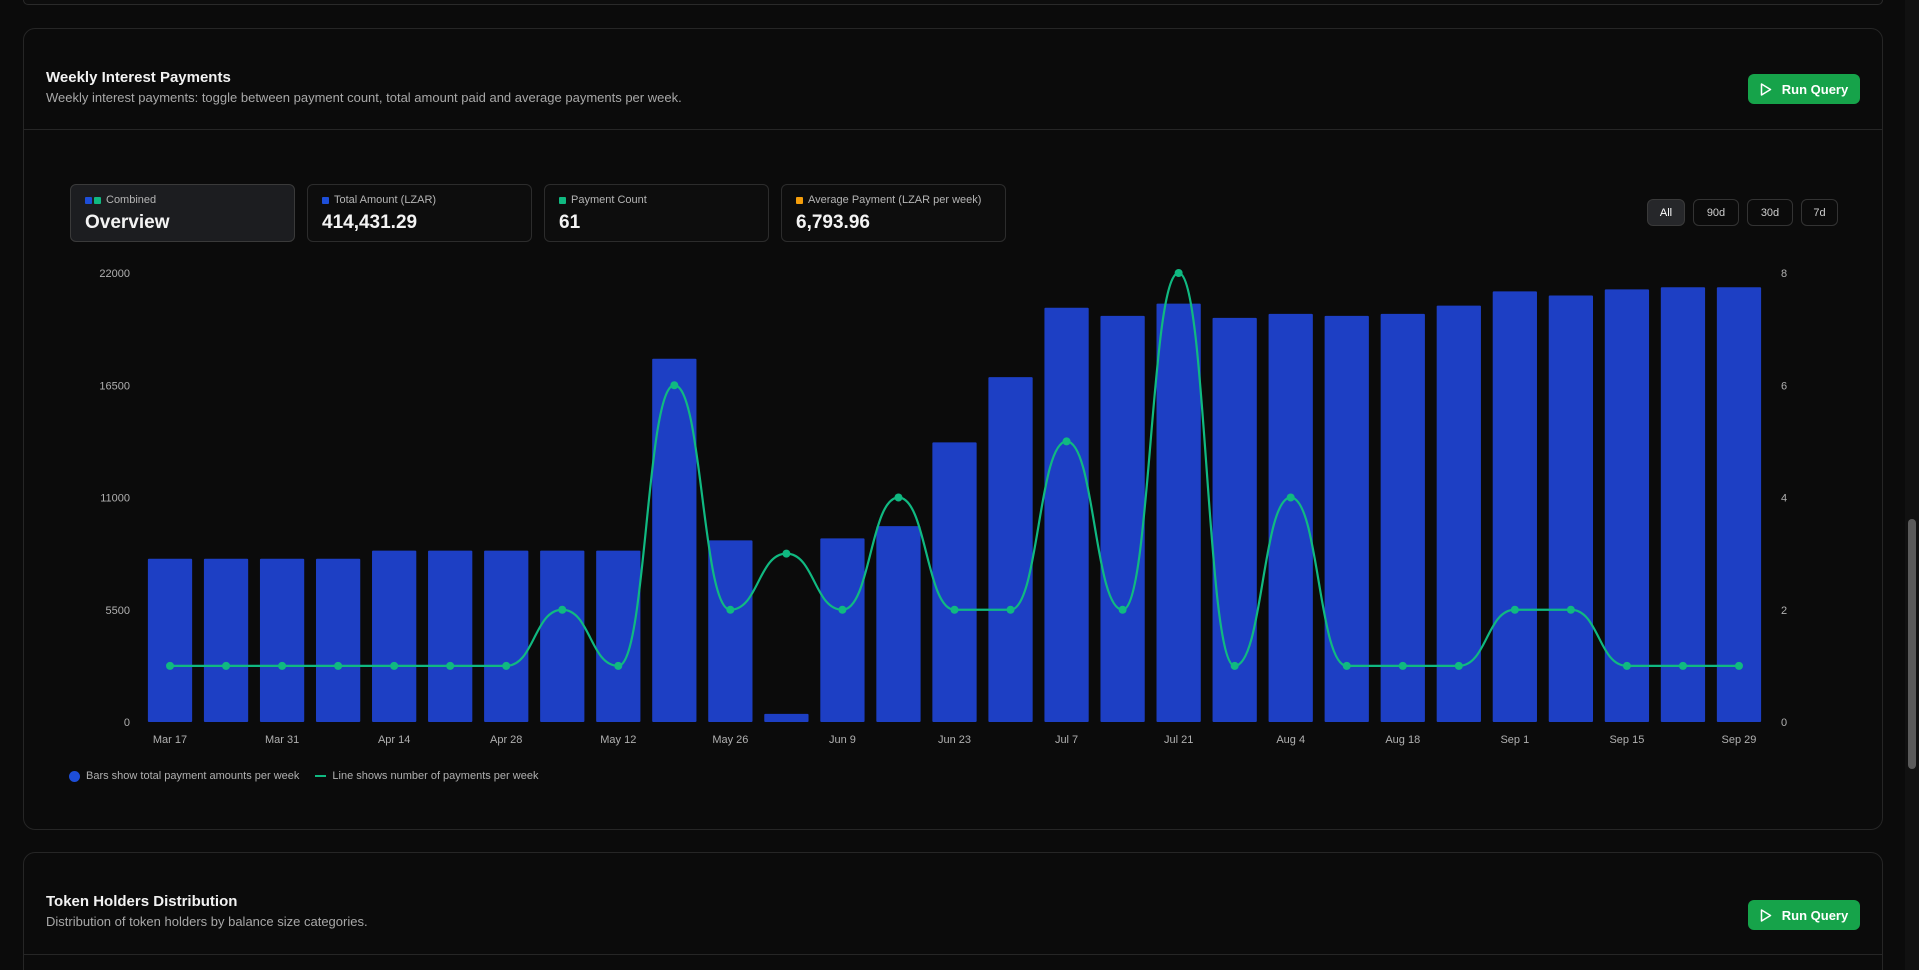 The height and width of the screenshot is (970, 1919). What do you see at coordinates (1290, 740) in the screenshot?
I see `x-tick-label: Aug 4` at bounding box center [1290, 740].